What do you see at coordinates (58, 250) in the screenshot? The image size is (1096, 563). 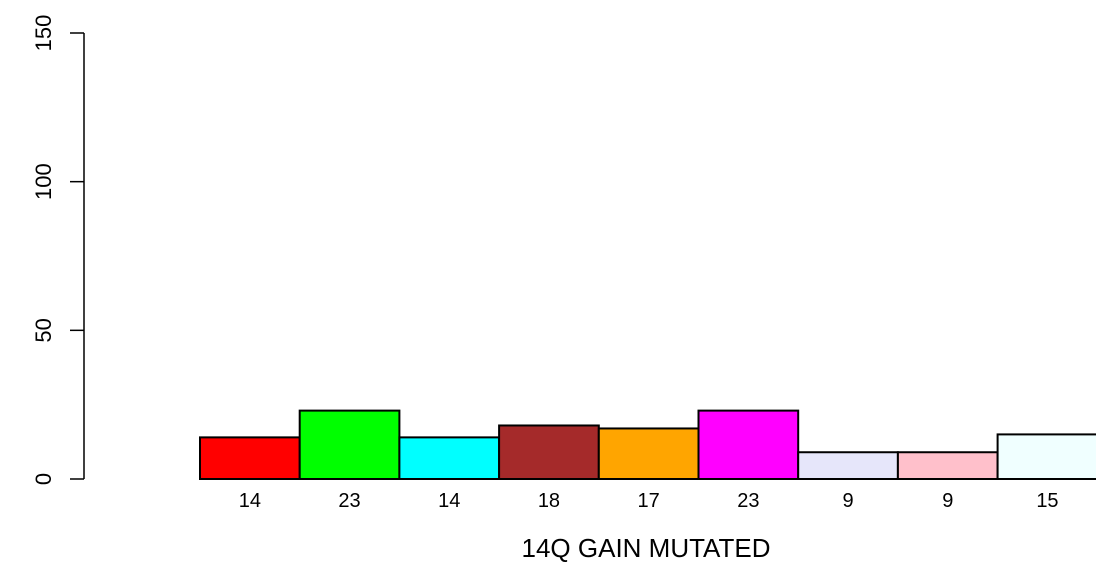 I see `y-axis: 0 50 100 150` at bounding box center [58, 250].